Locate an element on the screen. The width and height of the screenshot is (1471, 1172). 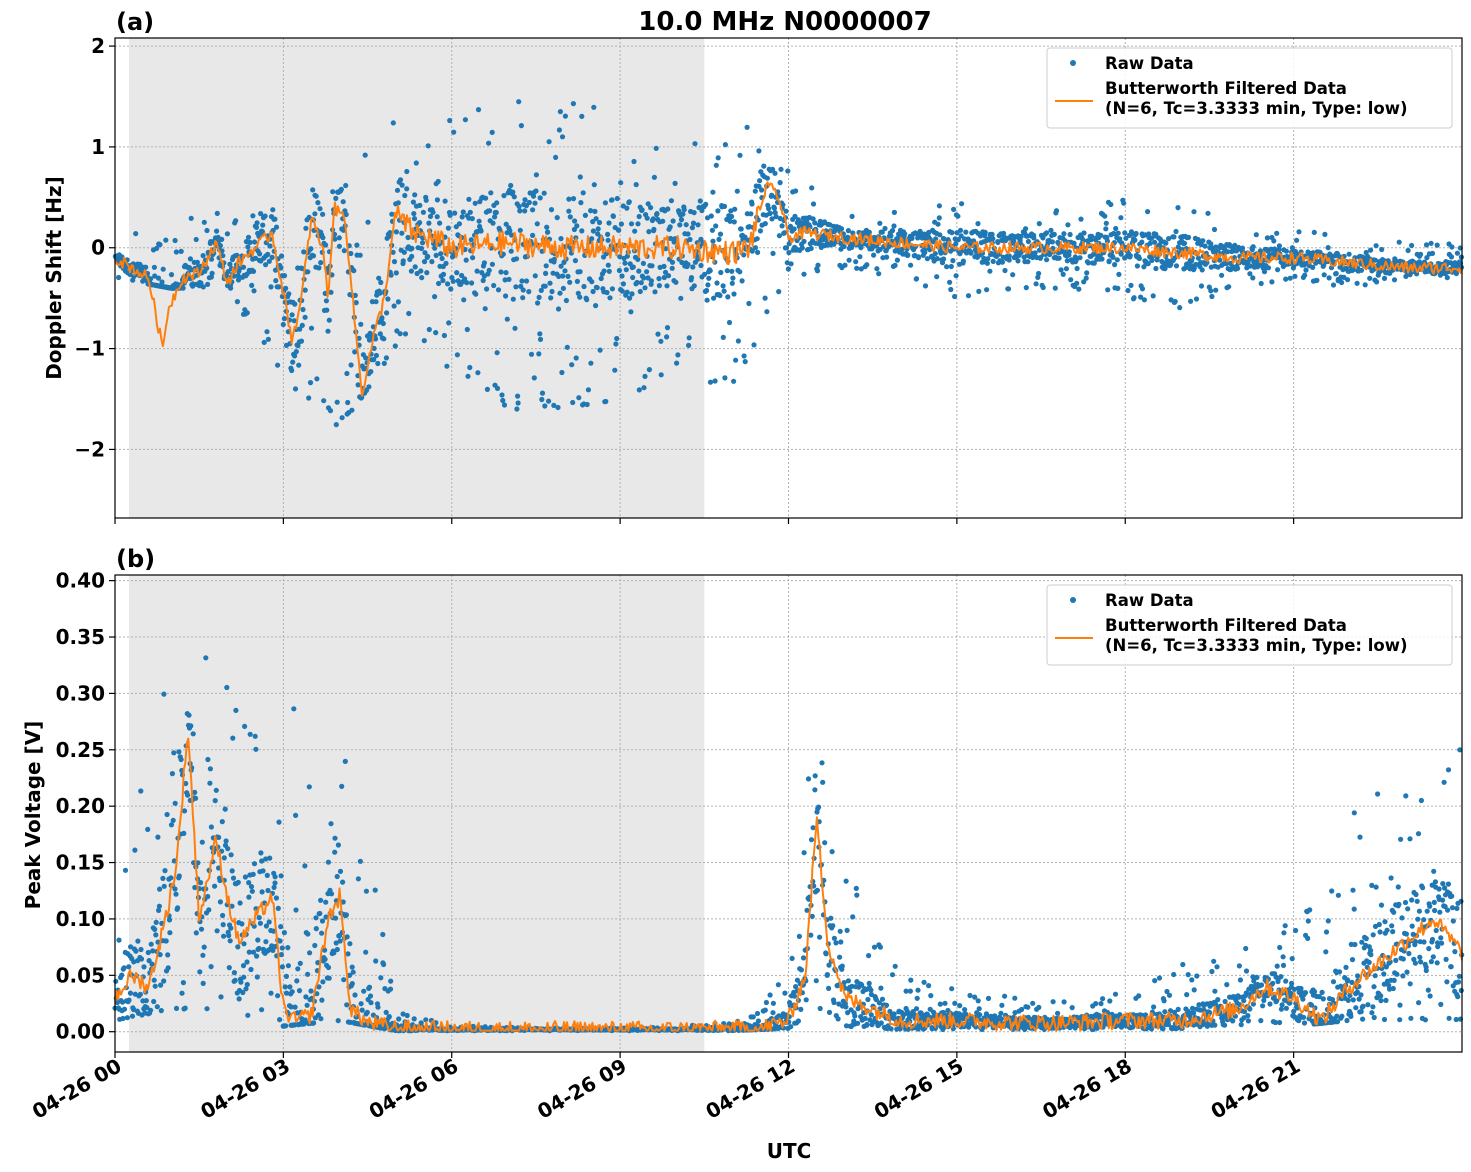
legend-filtered-params: (N=6, Tc=3.3333 min, Type: low) is located at coordinates (1256, 108).